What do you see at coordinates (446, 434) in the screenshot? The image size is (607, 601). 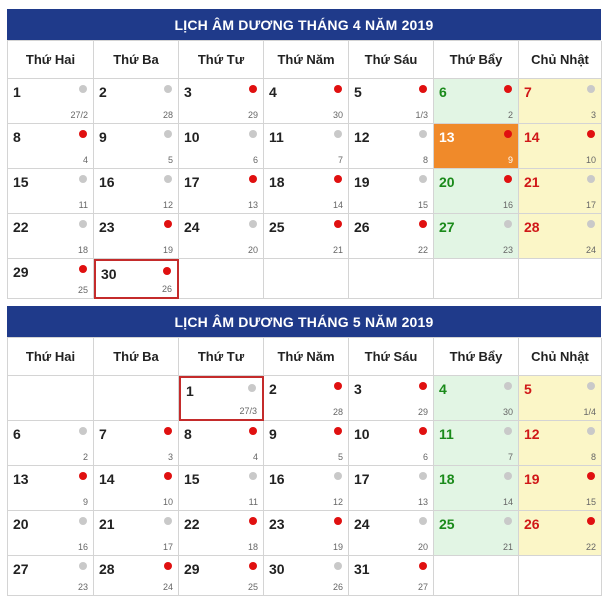 I see `solar-date: 11` at bounding box center [446, 434].